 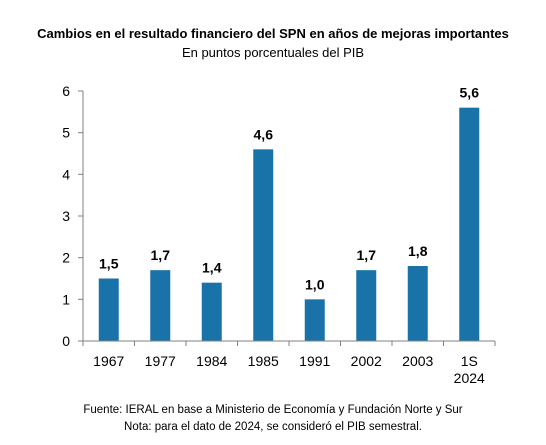 What do you see at coordinates (73, 216) in the screenshot?
I see `y-axis: 0 1 2 3 4 5 6` at bounding box center [73, 216].